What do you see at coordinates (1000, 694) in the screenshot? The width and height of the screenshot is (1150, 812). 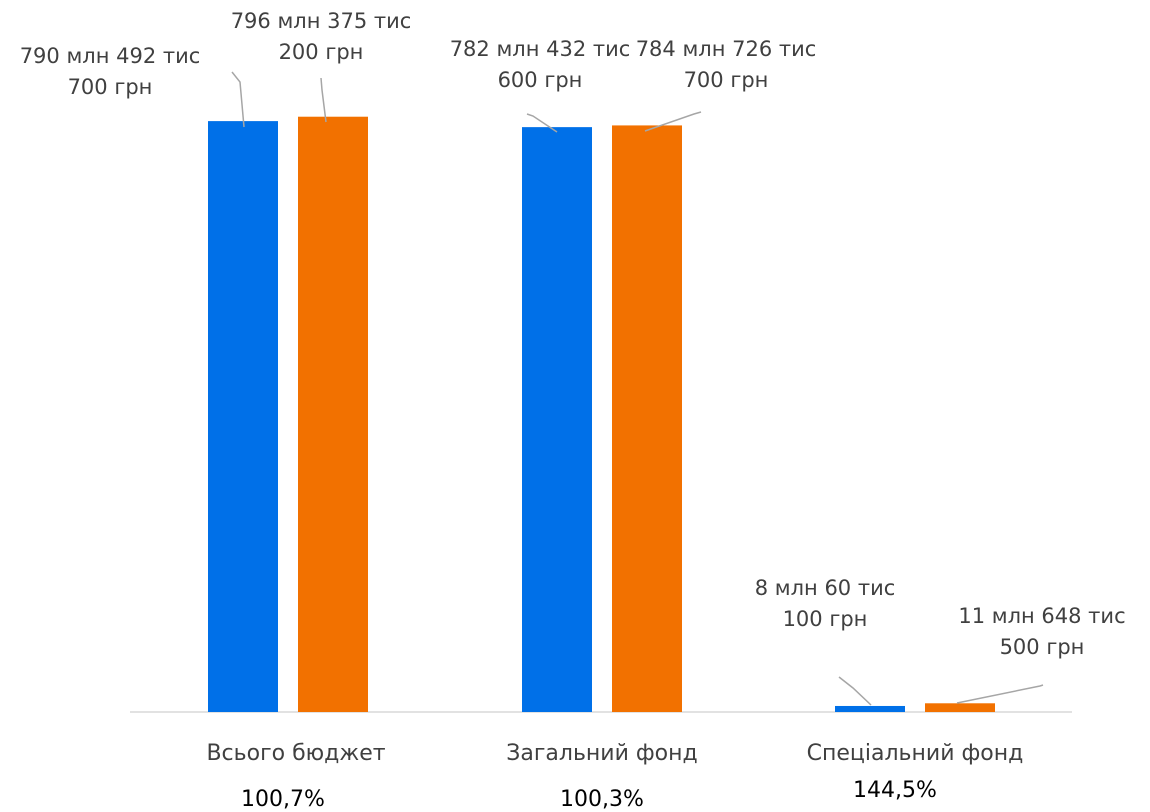 I see `leader-line-s2-c3` at bounding box center [1000, 694].